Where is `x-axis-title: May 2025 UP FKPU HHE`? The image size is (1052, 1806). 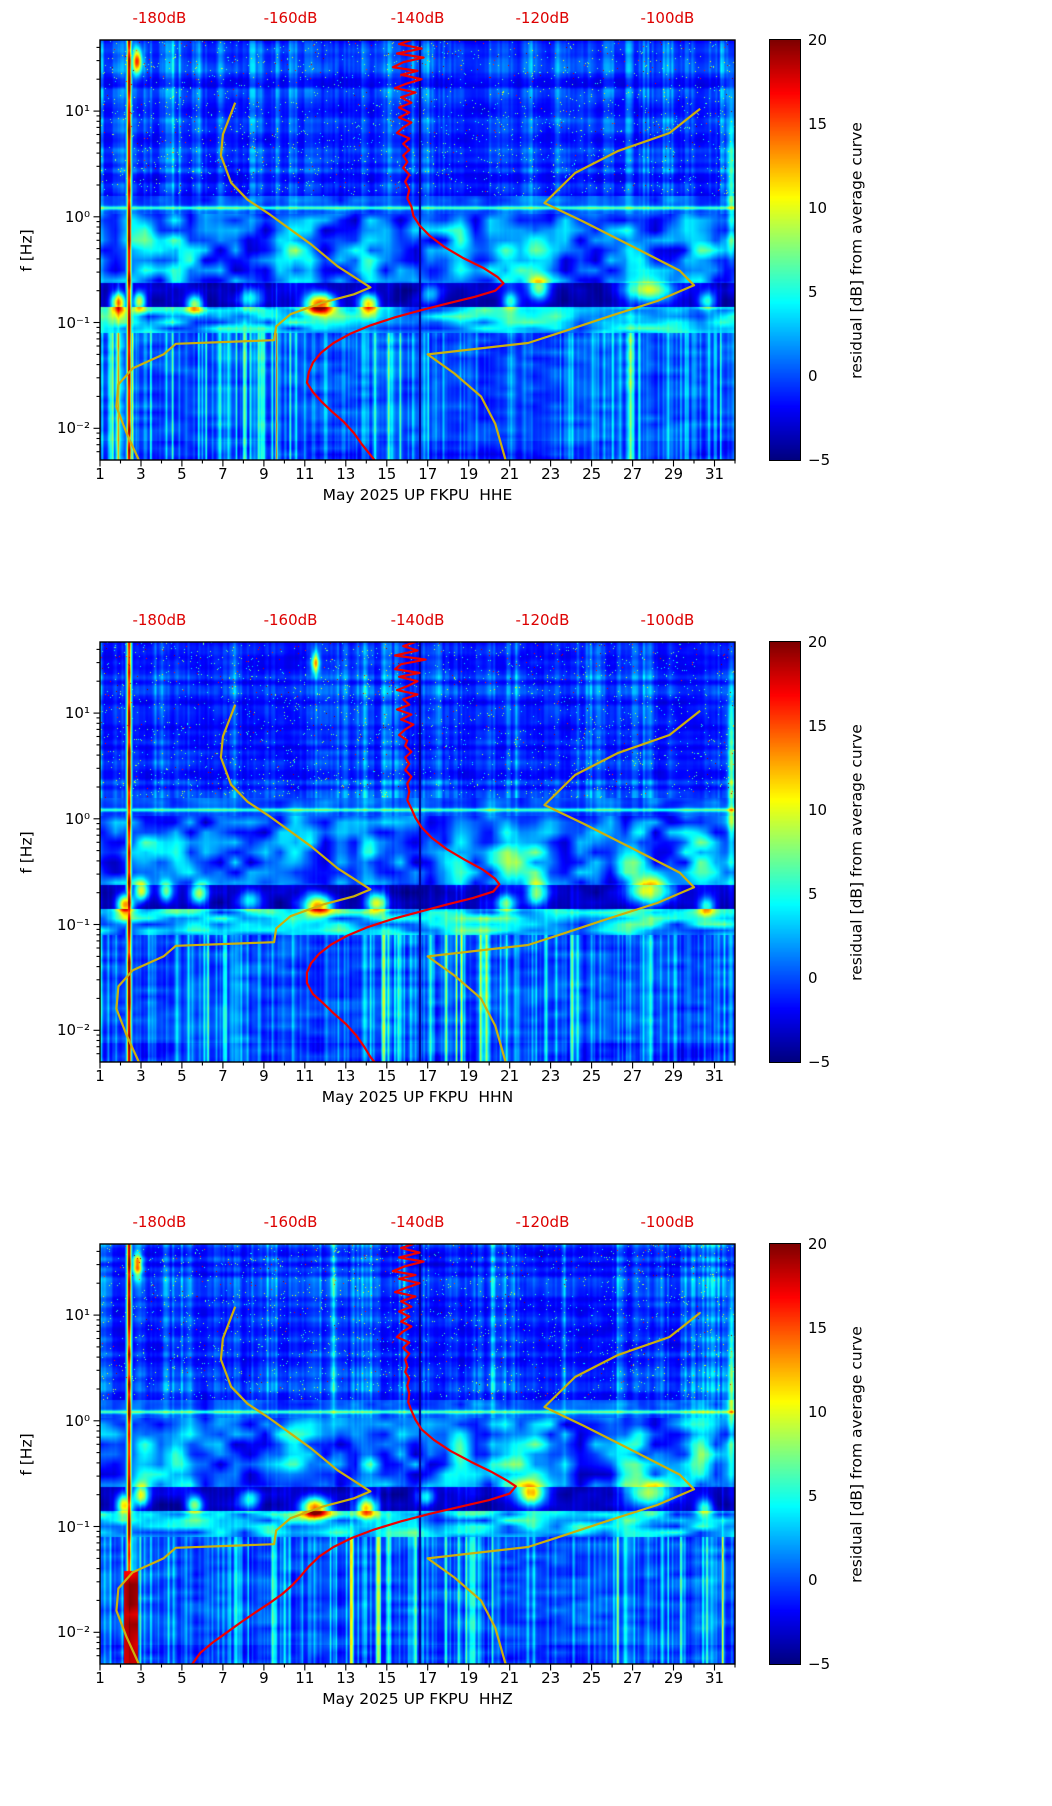 x-axis-title: May 2025 UP FKPU HHE is located at coordinates (417, 495).